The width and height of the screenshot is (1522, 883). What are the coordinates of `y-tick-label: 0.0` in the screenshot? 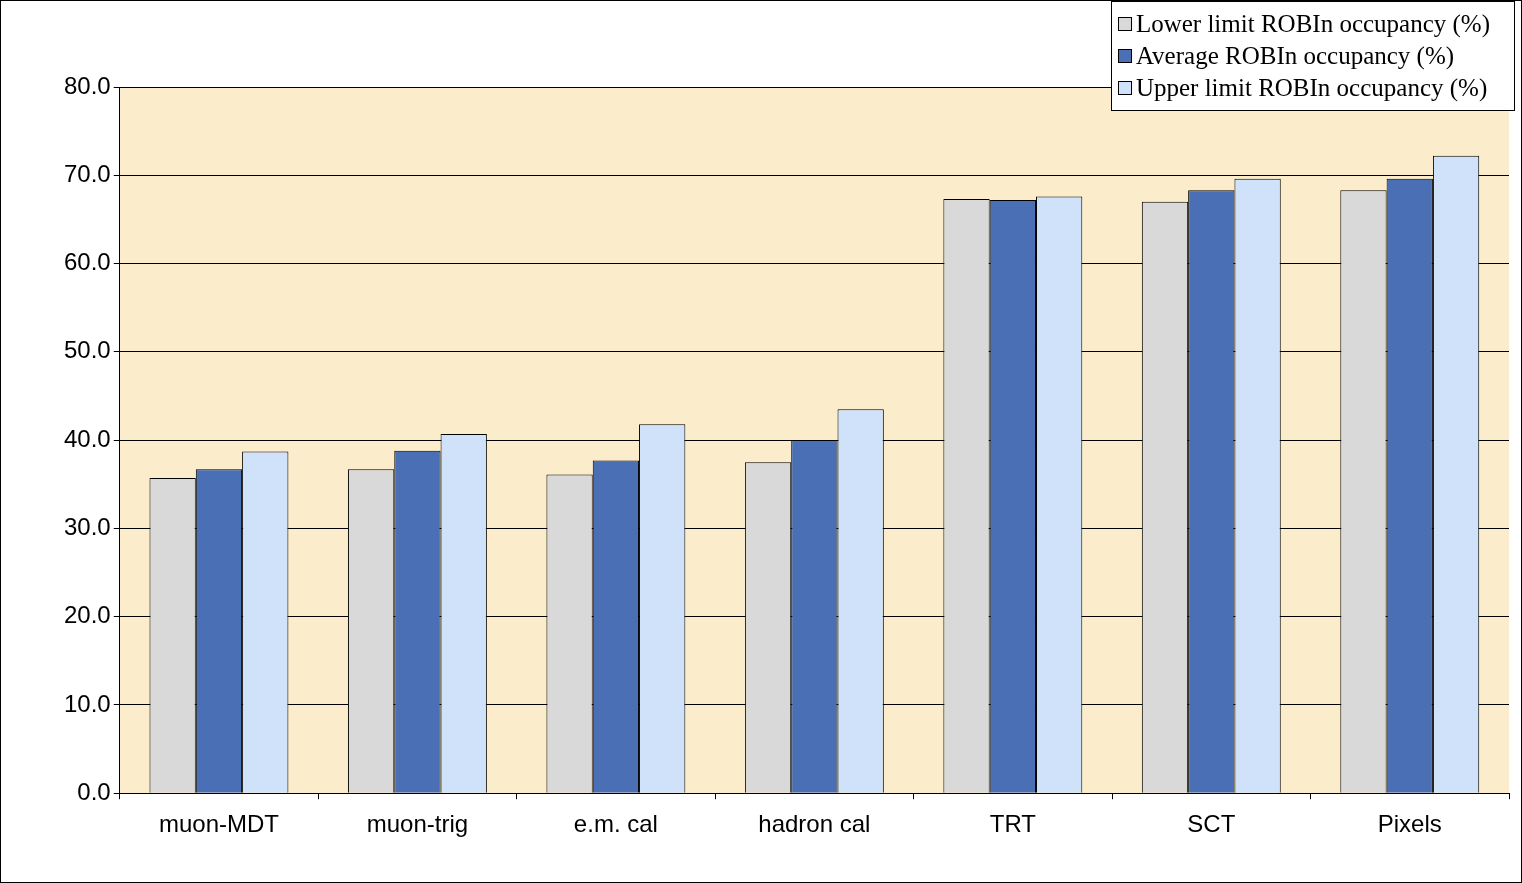 It's located at (94, 791).